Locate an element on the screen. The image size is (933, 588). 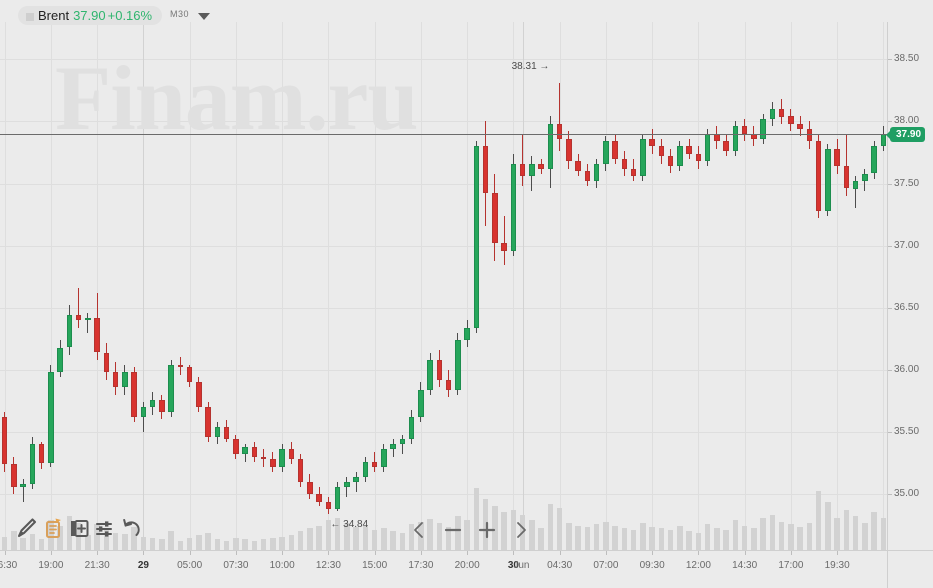
time-tick-label: 17:00 is located at coordinates (791, 565).